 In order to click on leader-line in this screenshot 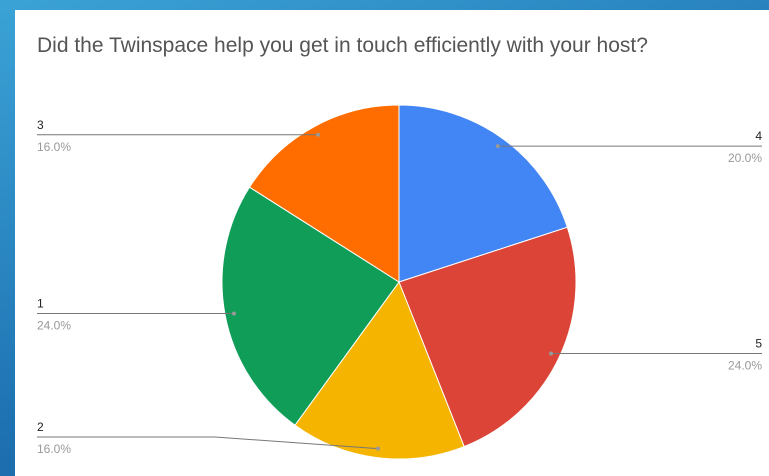, I will do `click(207, 443)`.